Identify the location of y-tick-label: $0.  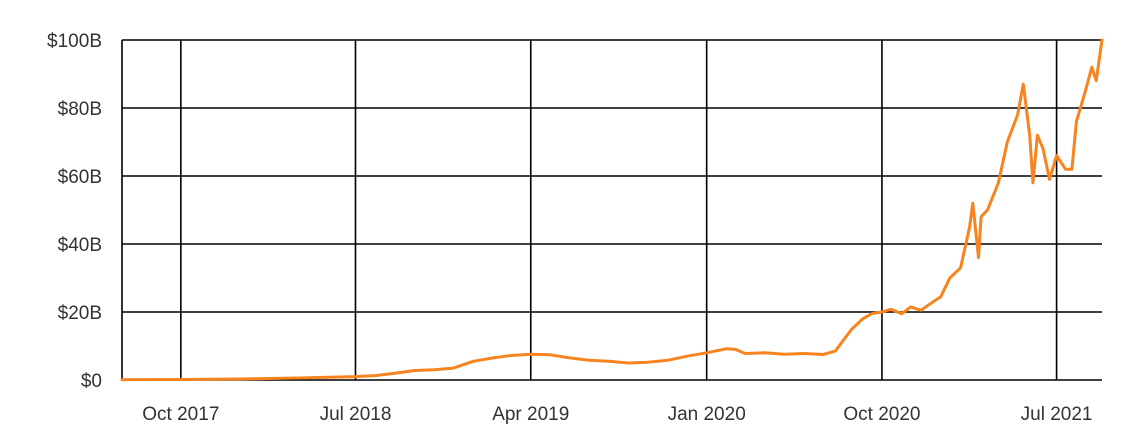
(91, 381).